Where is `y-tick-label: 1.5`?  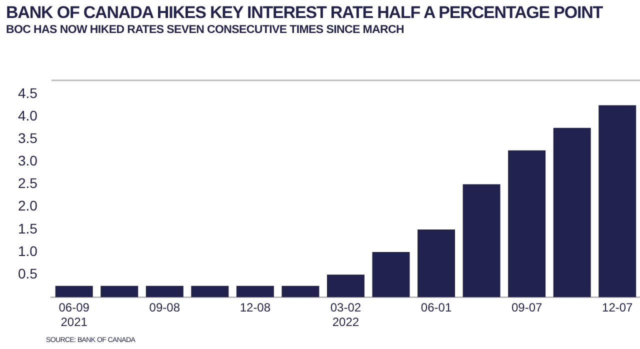
y-tick-label: 1.5 is located at coordinates (28, 228).